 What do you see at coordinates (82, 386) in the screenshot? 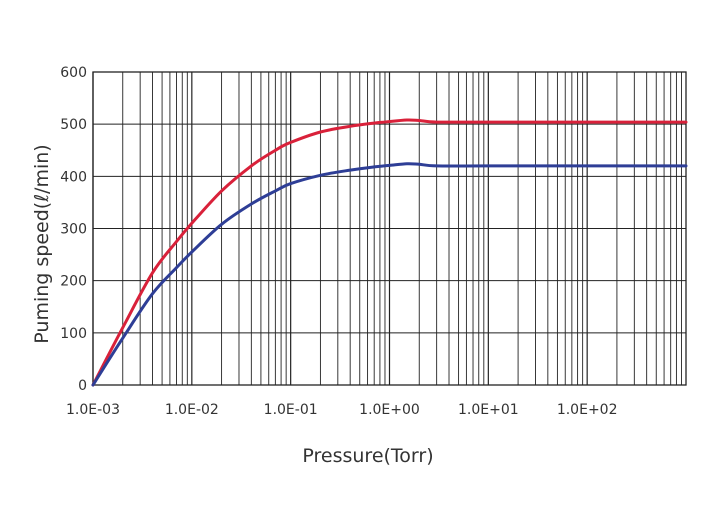
I see `y-tick-label: 0` at bounding box center [82, 386].